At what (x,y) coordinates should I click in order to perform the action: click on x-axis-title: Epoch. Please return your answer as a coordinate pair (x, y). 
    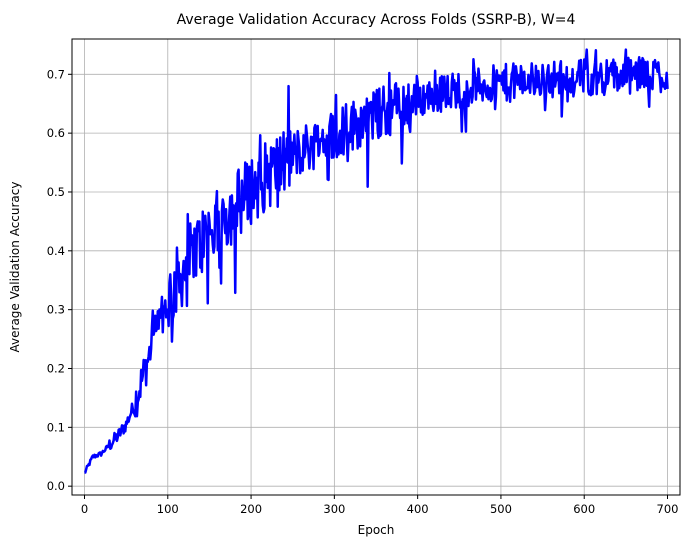
    Looking at the image, I should click on (376, 530).